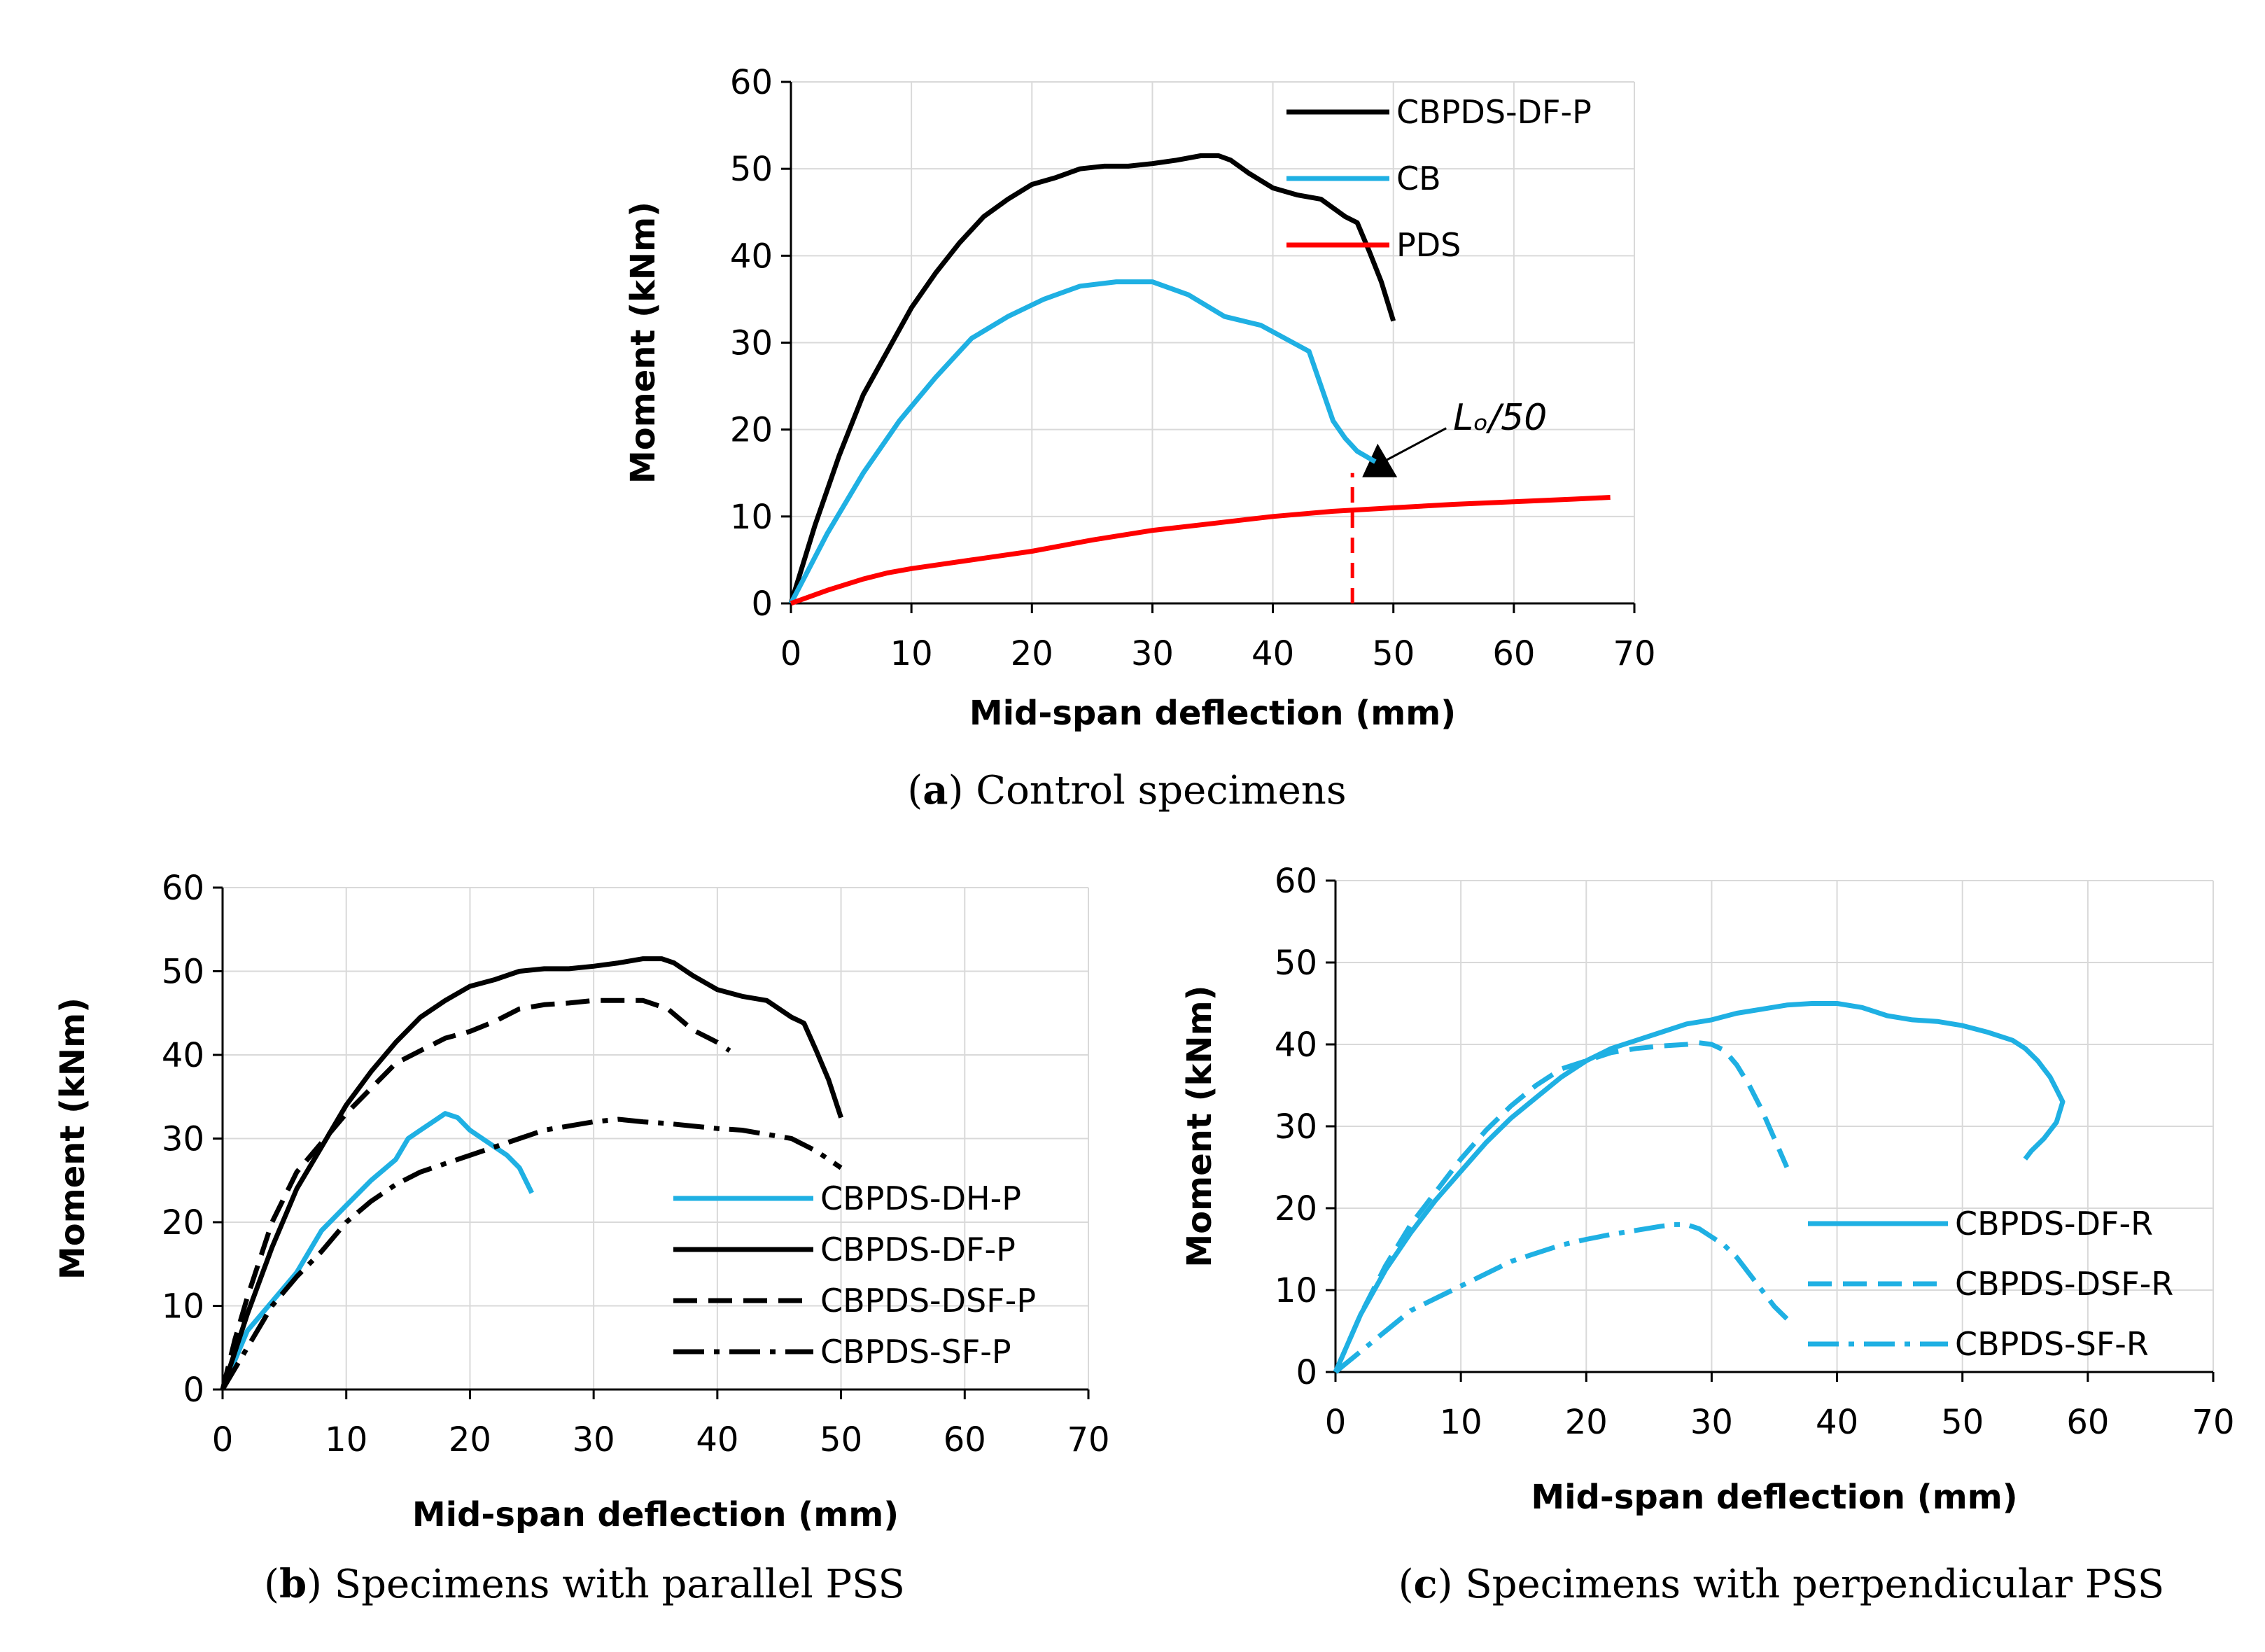 This screenshot has width=2265, height=1652. I want to click on legend-label: PDS, so click(1428, 245).